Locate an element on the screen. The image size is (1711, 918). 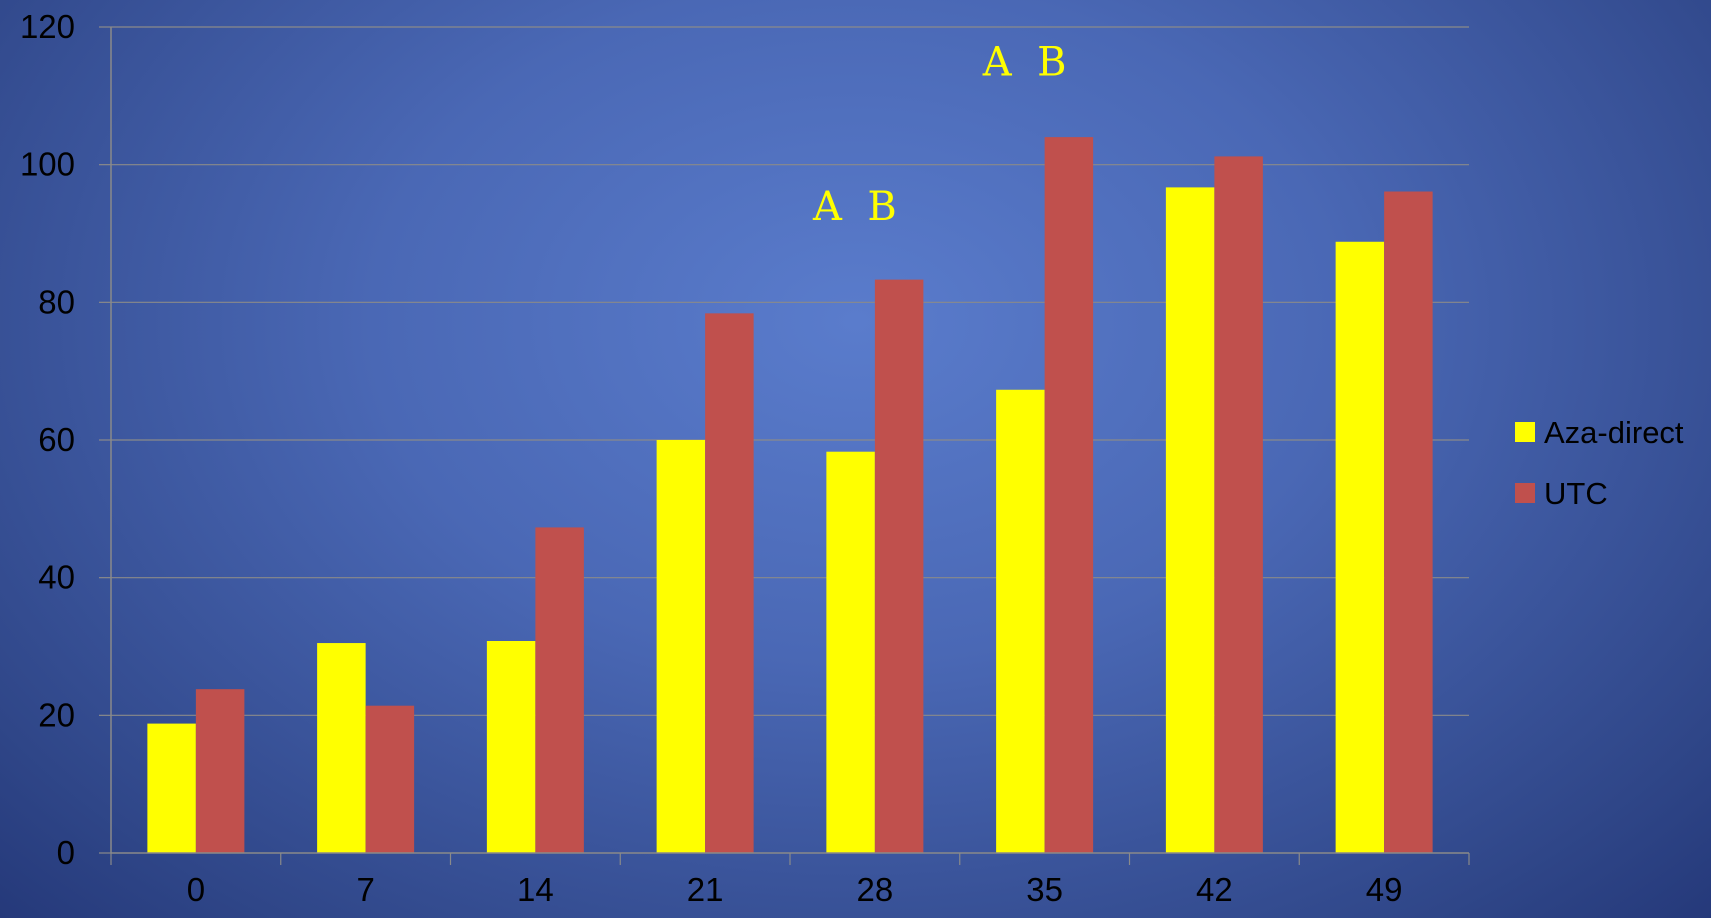
x-tick-labels: 0 7 14 21 28 35 42 49 is located at coordinates (795, 889).